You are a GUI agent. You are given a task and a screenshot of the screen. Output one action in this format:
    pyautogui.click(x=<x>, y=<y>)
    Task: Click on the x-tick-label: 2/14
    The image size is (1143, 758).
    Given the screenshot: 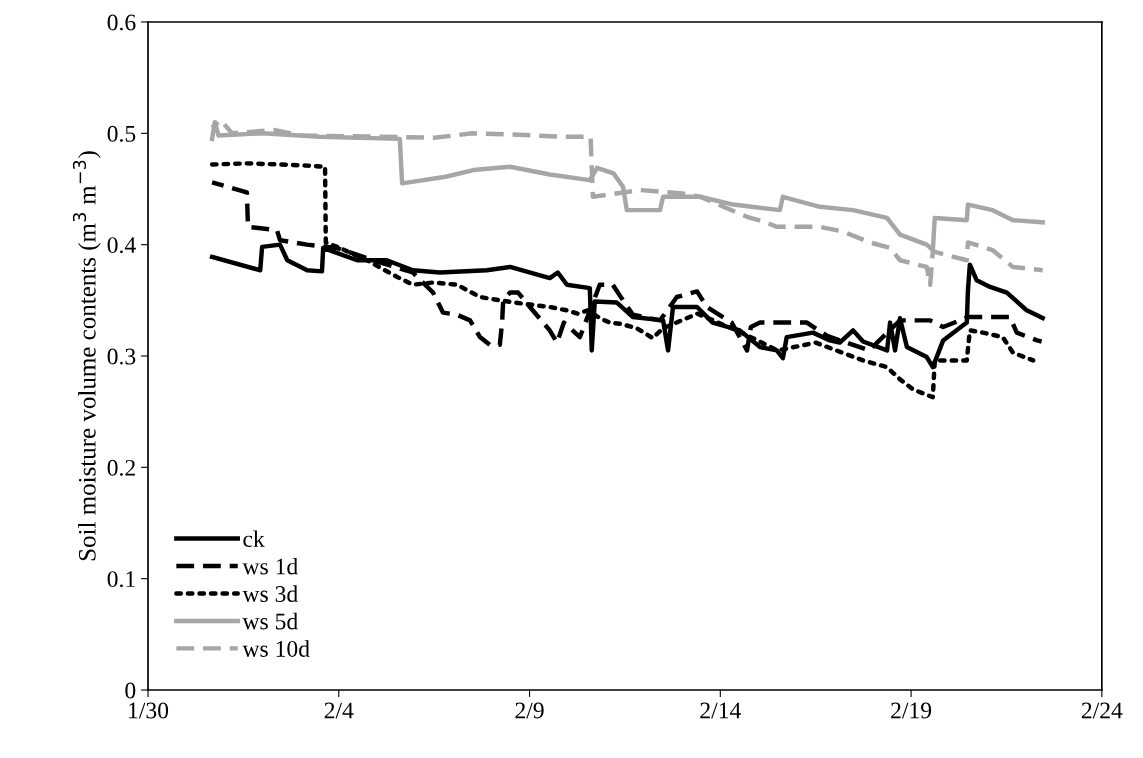 What is the action you would take?
    pyautogui.click(x=720, y=710)
    